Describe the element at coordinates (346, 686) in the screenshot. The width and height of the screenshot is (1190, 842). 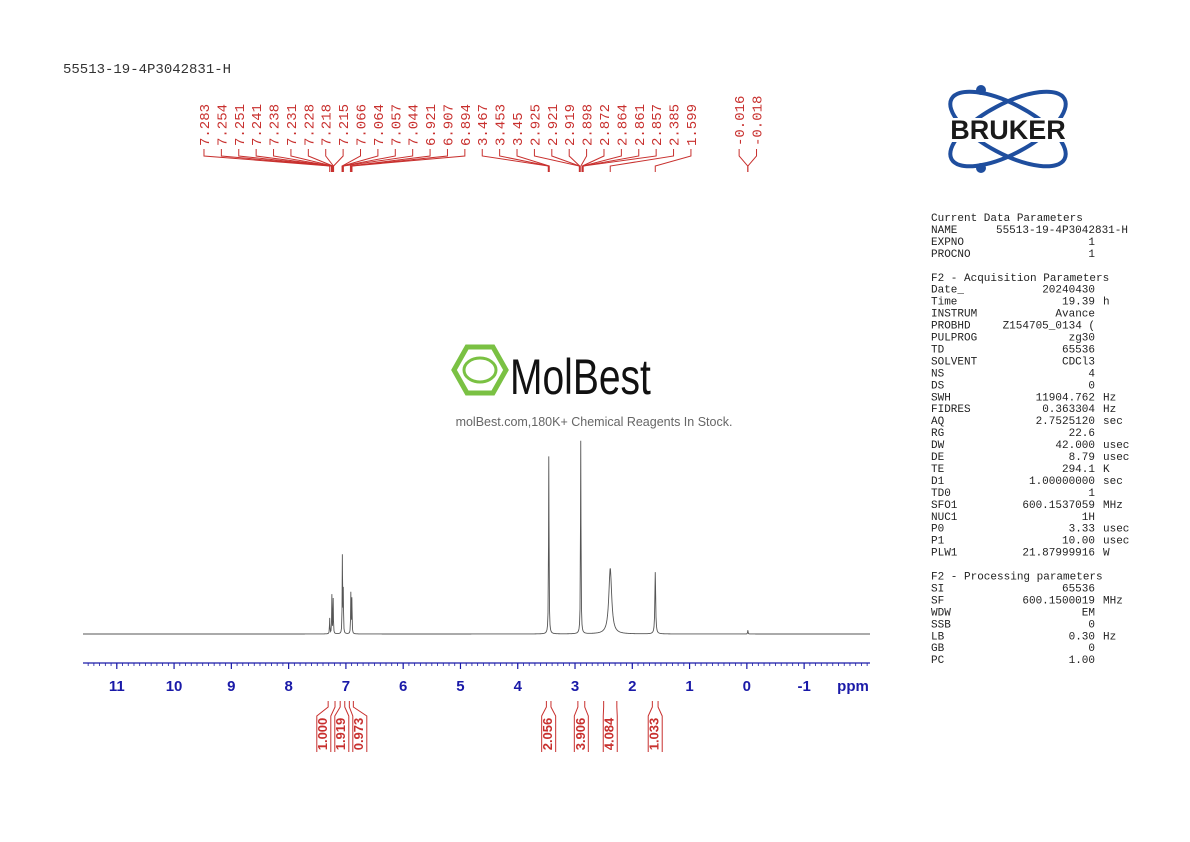
I see `x-tick-label: 7` at that location.